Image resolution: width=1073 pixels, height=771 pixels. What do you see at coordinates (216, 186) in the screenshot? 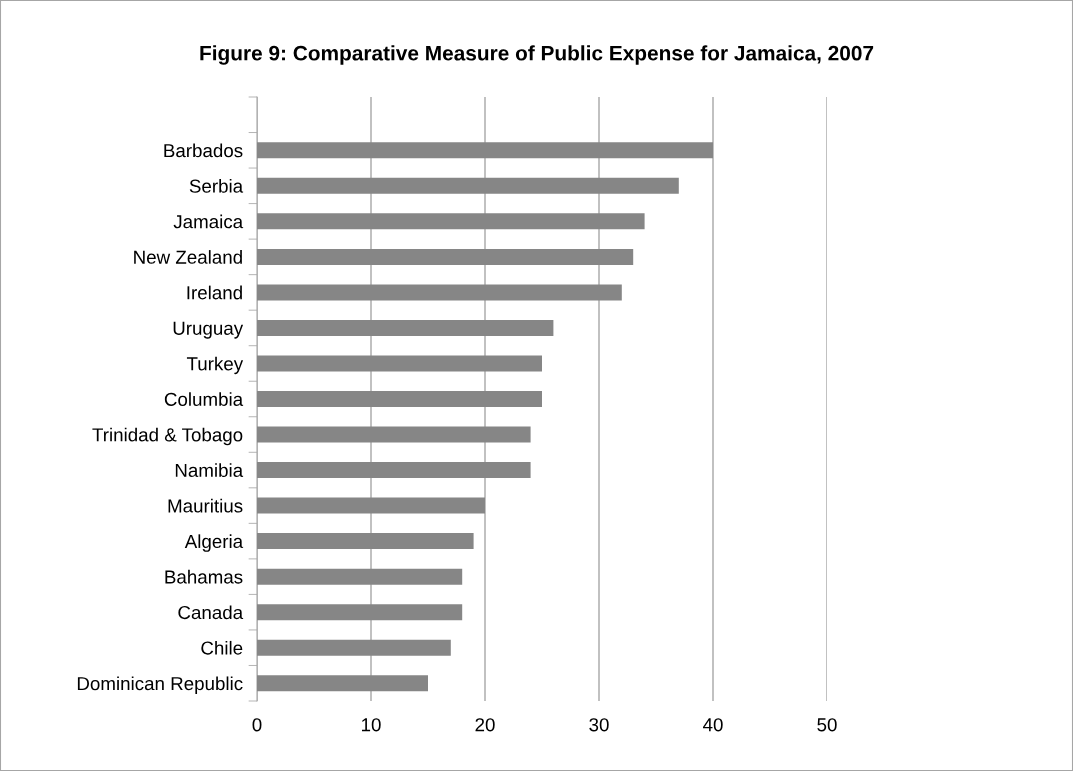
I see `y-tick-label: Serbia` at bounding box center [216, 186].